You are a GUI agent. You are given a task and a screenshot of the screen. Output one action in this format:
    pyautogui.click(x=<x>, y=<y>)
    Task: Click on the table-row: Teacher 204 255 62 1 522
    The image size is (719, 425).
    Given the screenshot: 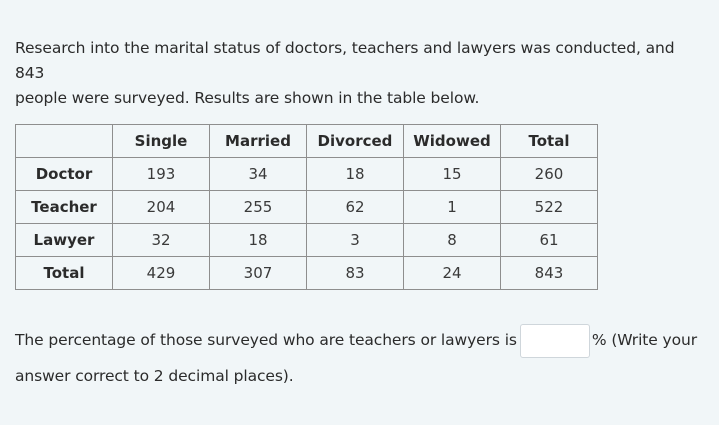 What is the action you would take?
    pyautogui.click(x=306, y=207)
    